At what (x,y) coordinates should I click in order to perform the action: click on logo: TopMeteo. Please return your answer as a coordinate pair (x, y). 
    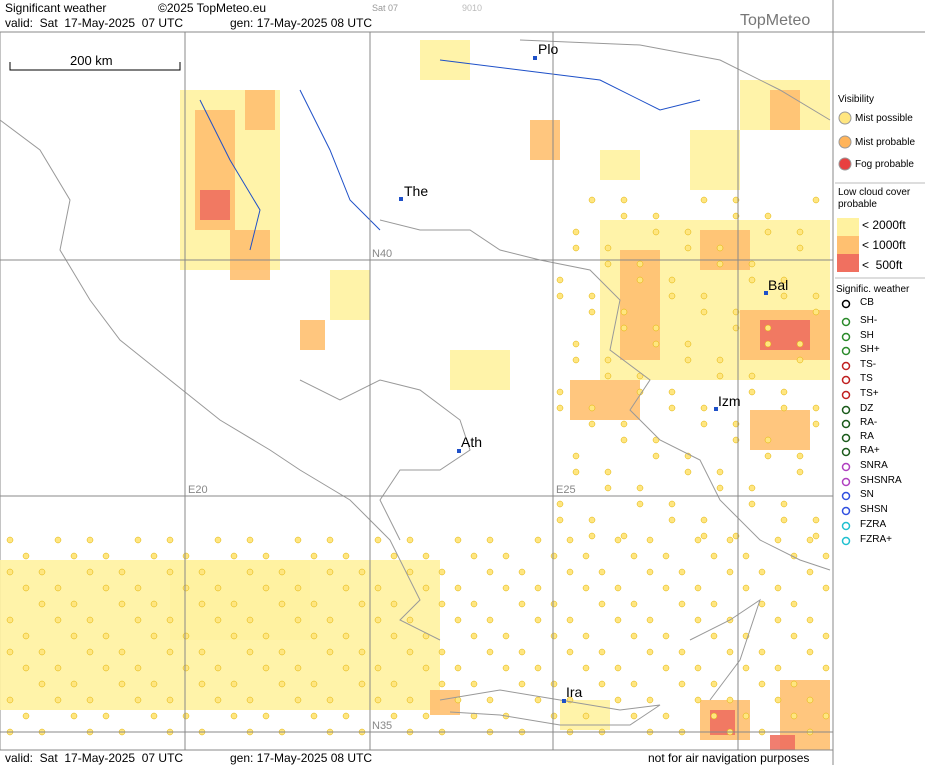
    Looking at the image, I should click on (775, 20).